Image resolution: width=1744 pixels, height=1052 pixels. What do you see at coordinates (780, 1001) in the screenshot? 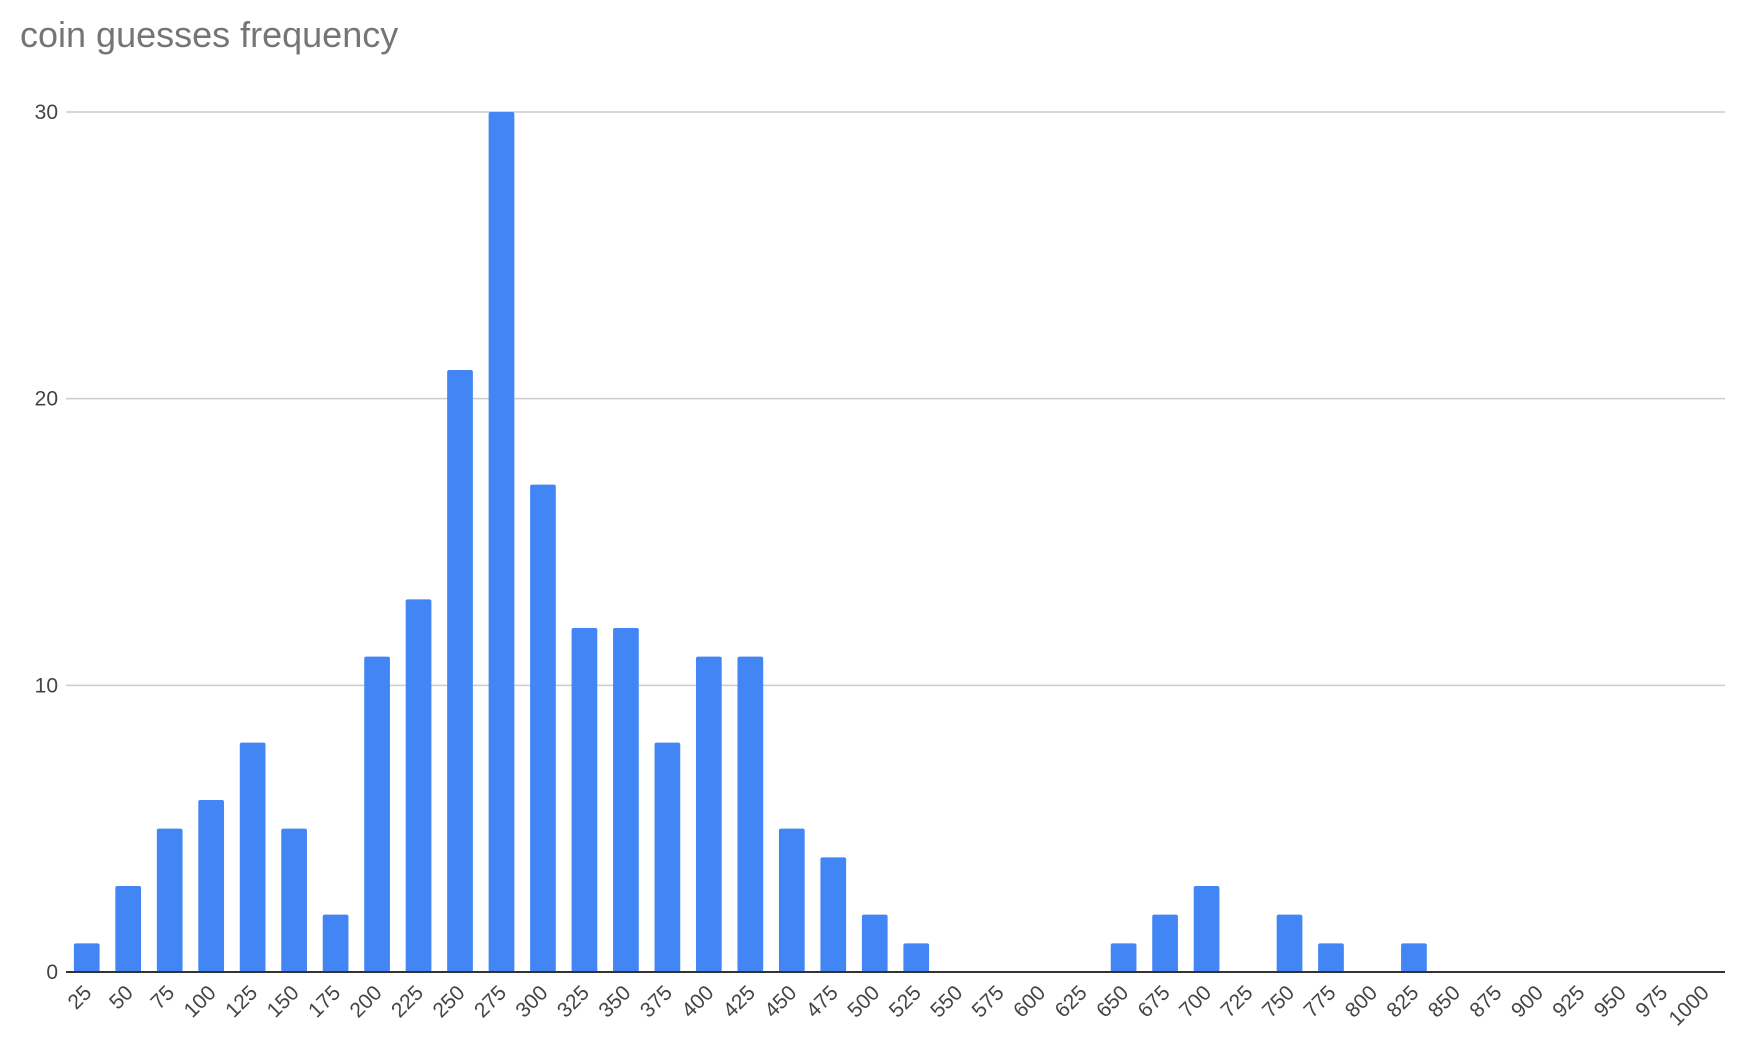
I see `x-tick-label: 450` at bounding box center [780, 1001].